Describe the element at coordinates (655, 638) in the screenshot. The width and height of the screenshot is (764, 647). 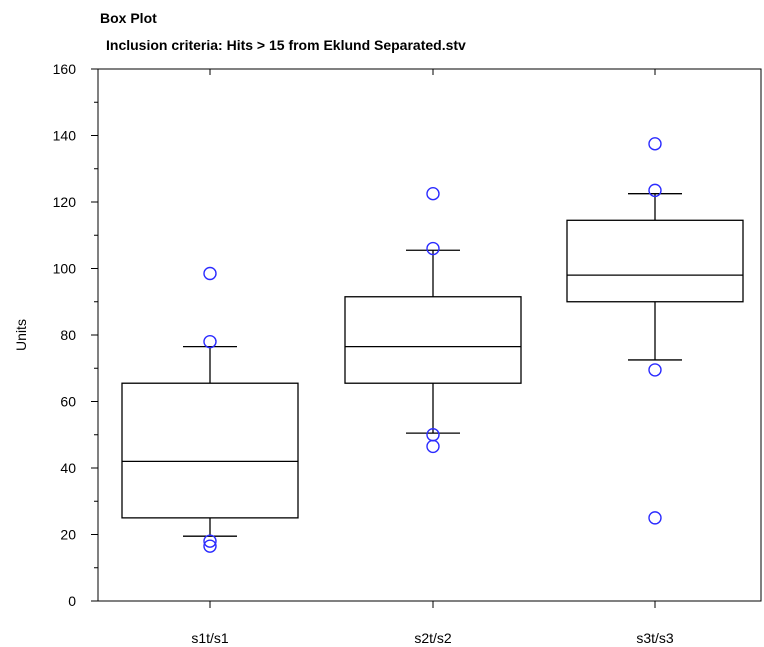
I see `x-tick-label: s3t/s3` at that location.